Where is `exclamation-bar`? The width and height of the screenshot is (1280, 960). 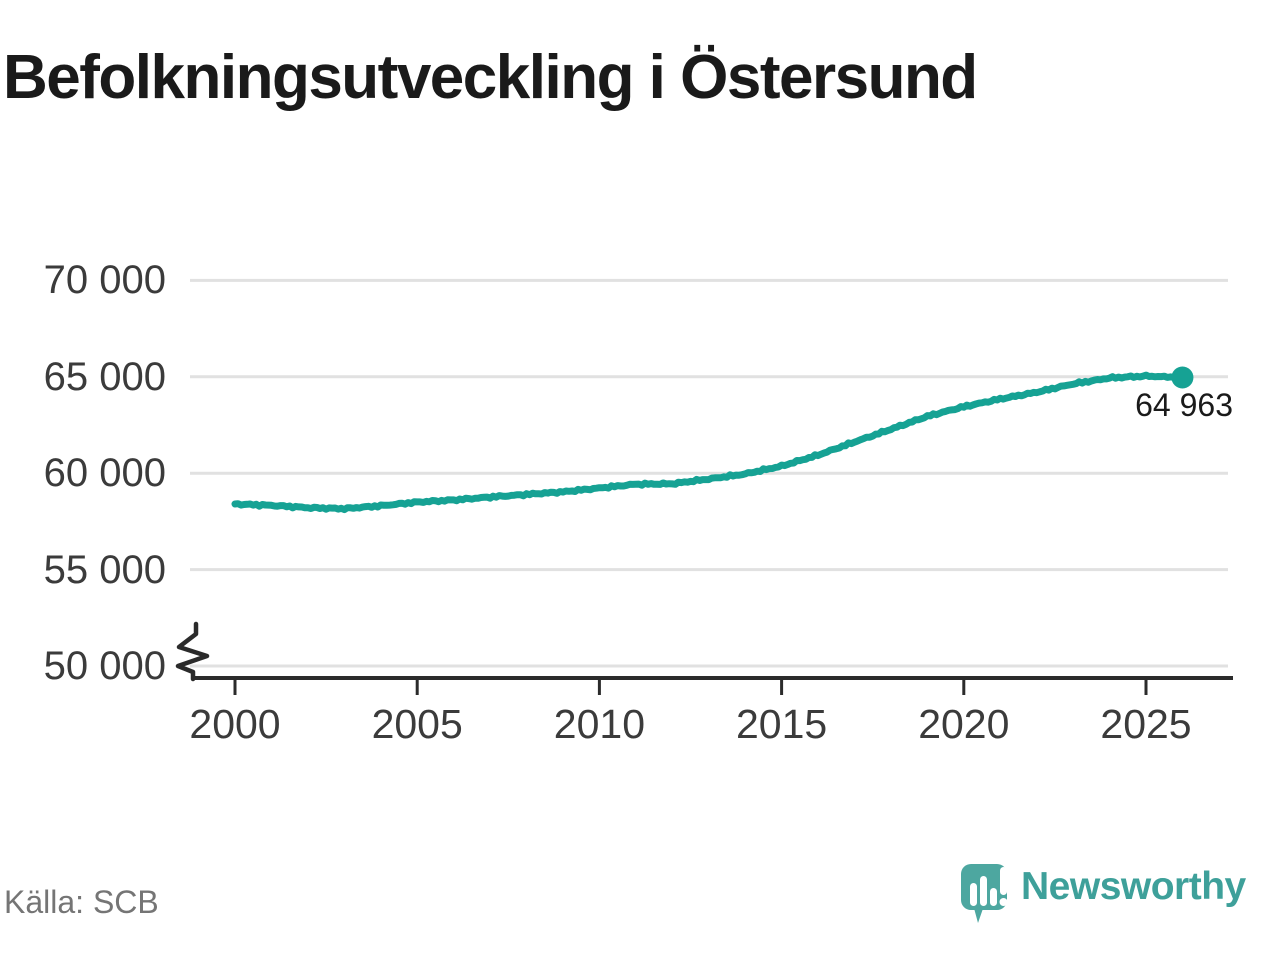
exclamation-bar is located at coordinates (1003, 881).